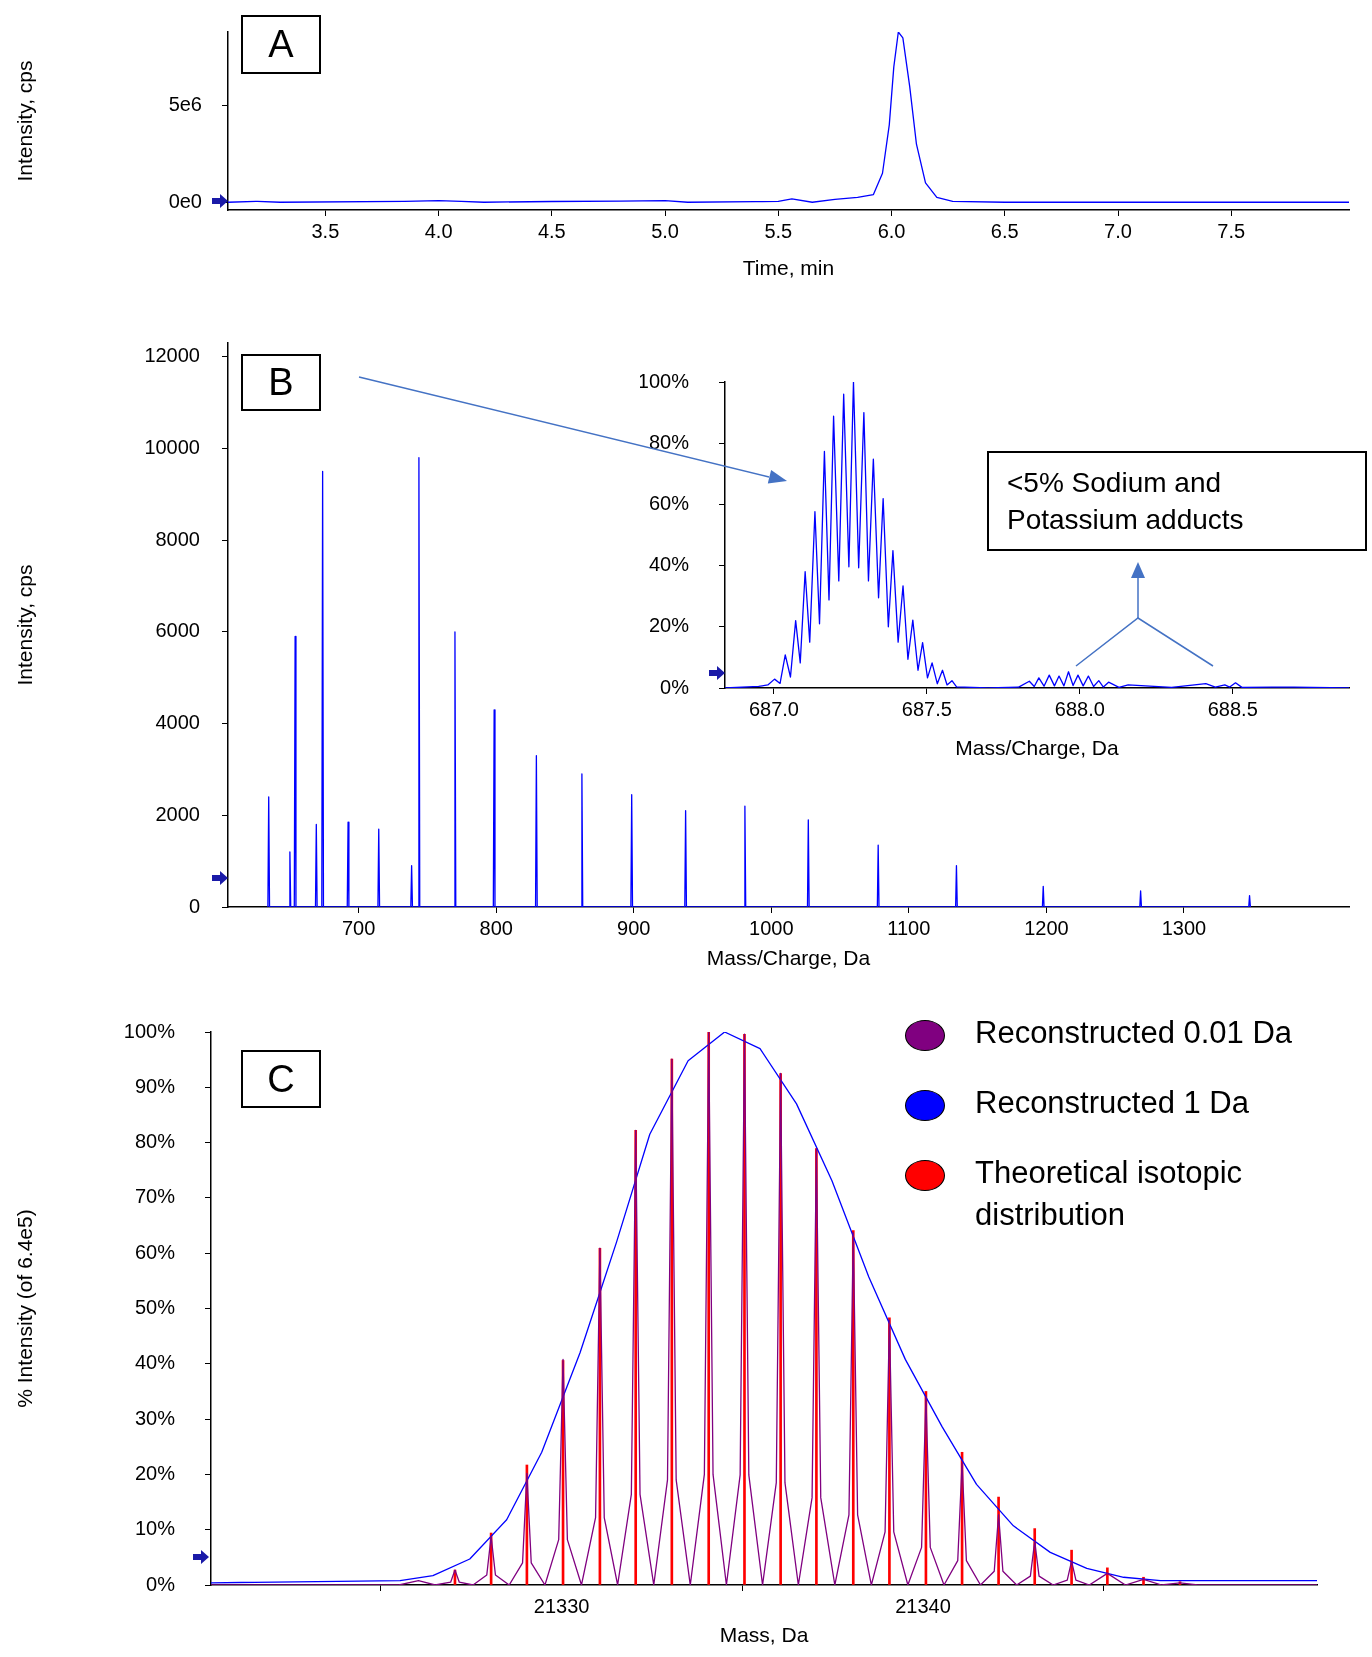  Describe the element at coordinates (185, 200) in the screenshot. I see `y-tick-label: 0e0` at that location.